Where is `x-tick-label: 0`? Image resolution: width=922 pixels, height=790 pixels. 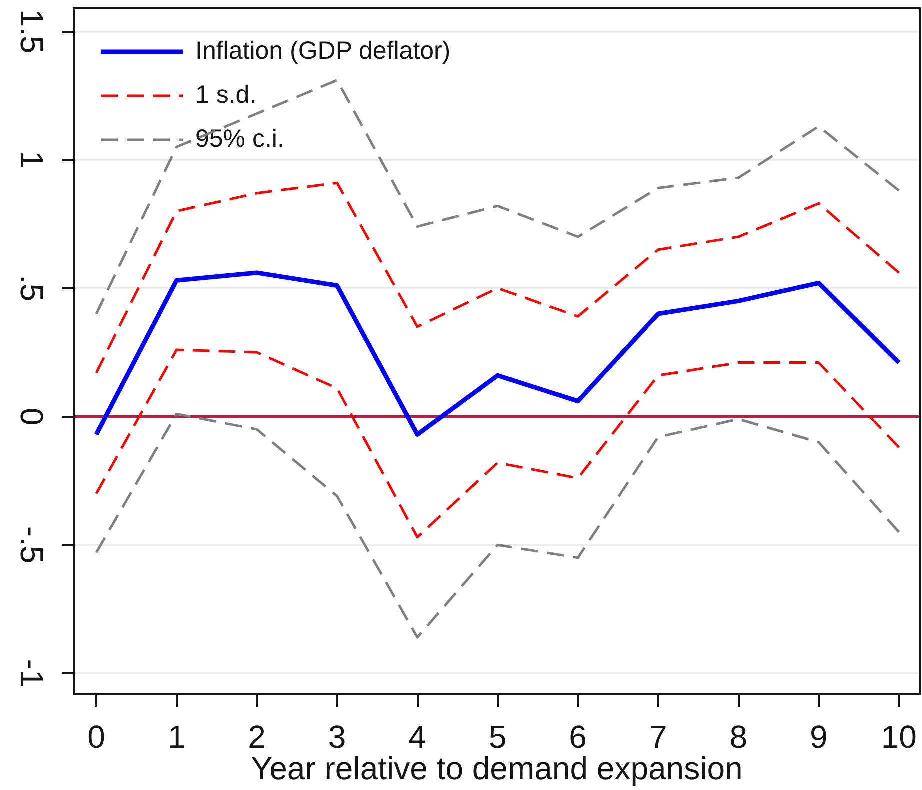 x-tick-label: 0 is located at coordinates (97, 737).